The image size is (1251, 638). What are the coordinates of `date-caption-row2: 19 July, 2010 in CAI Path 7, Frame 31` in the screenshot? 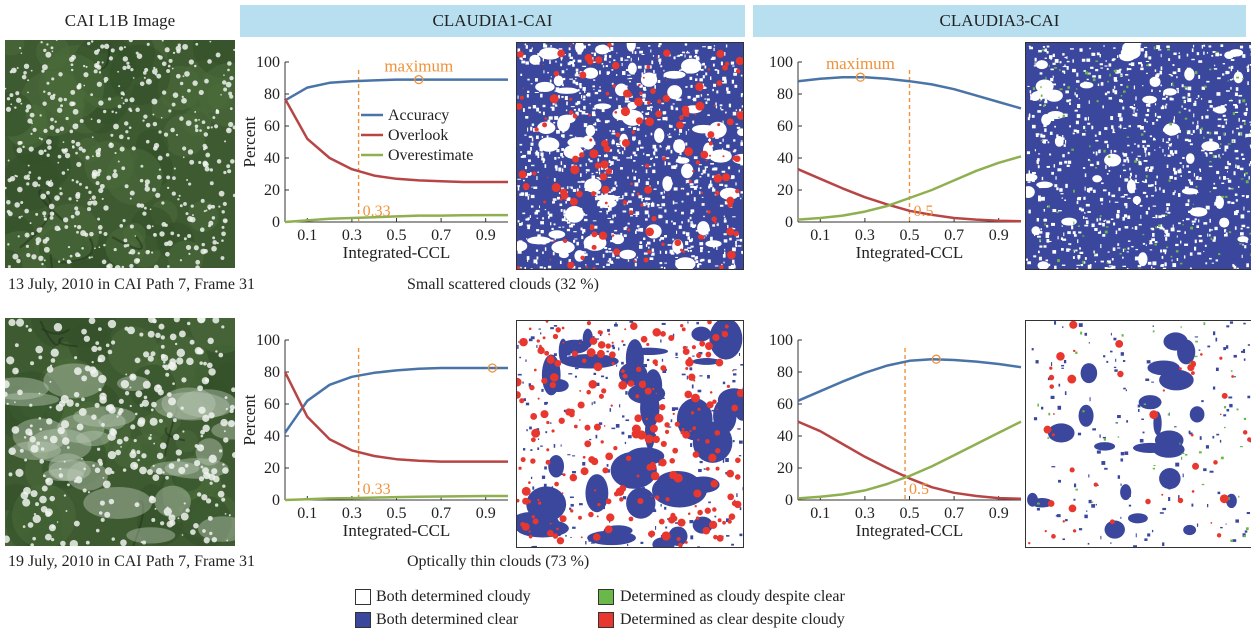 It's located at (131, 561).